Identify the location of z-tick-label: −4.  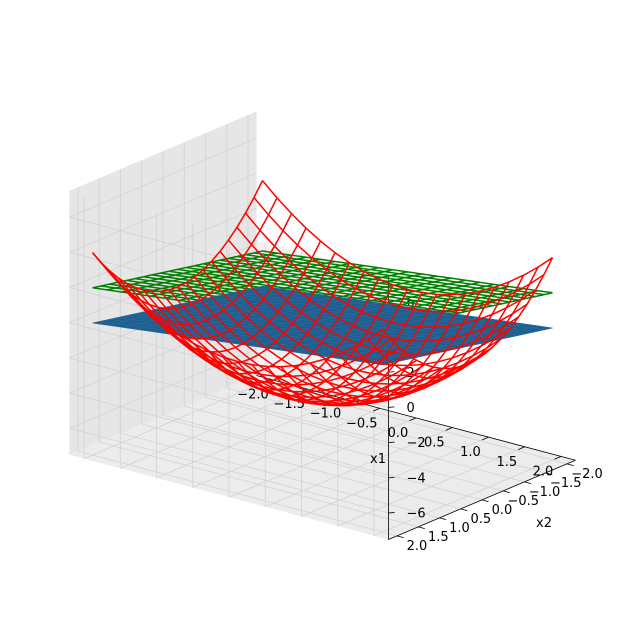
(416, 478).